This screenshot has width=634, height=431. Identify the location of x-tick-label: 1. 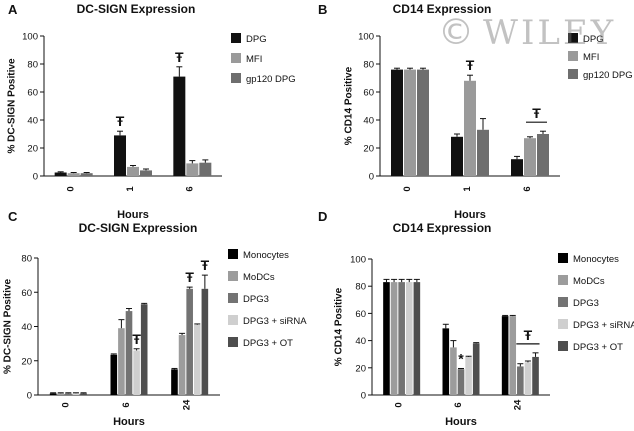
(467, 189).